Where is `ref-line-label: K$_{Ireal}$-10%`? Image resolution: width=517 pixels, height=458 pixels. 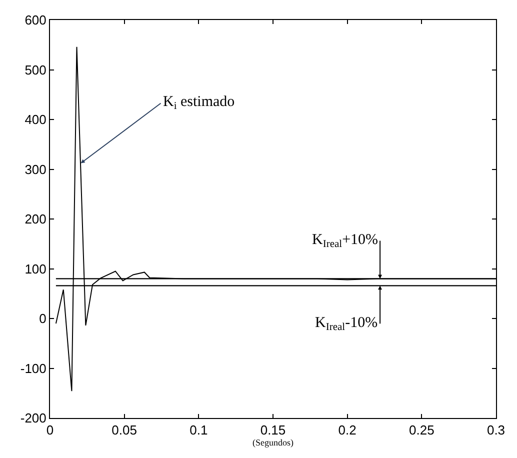 ref-line-label: K$_{Ireal}$-10% is located at coordinates (346, 324).